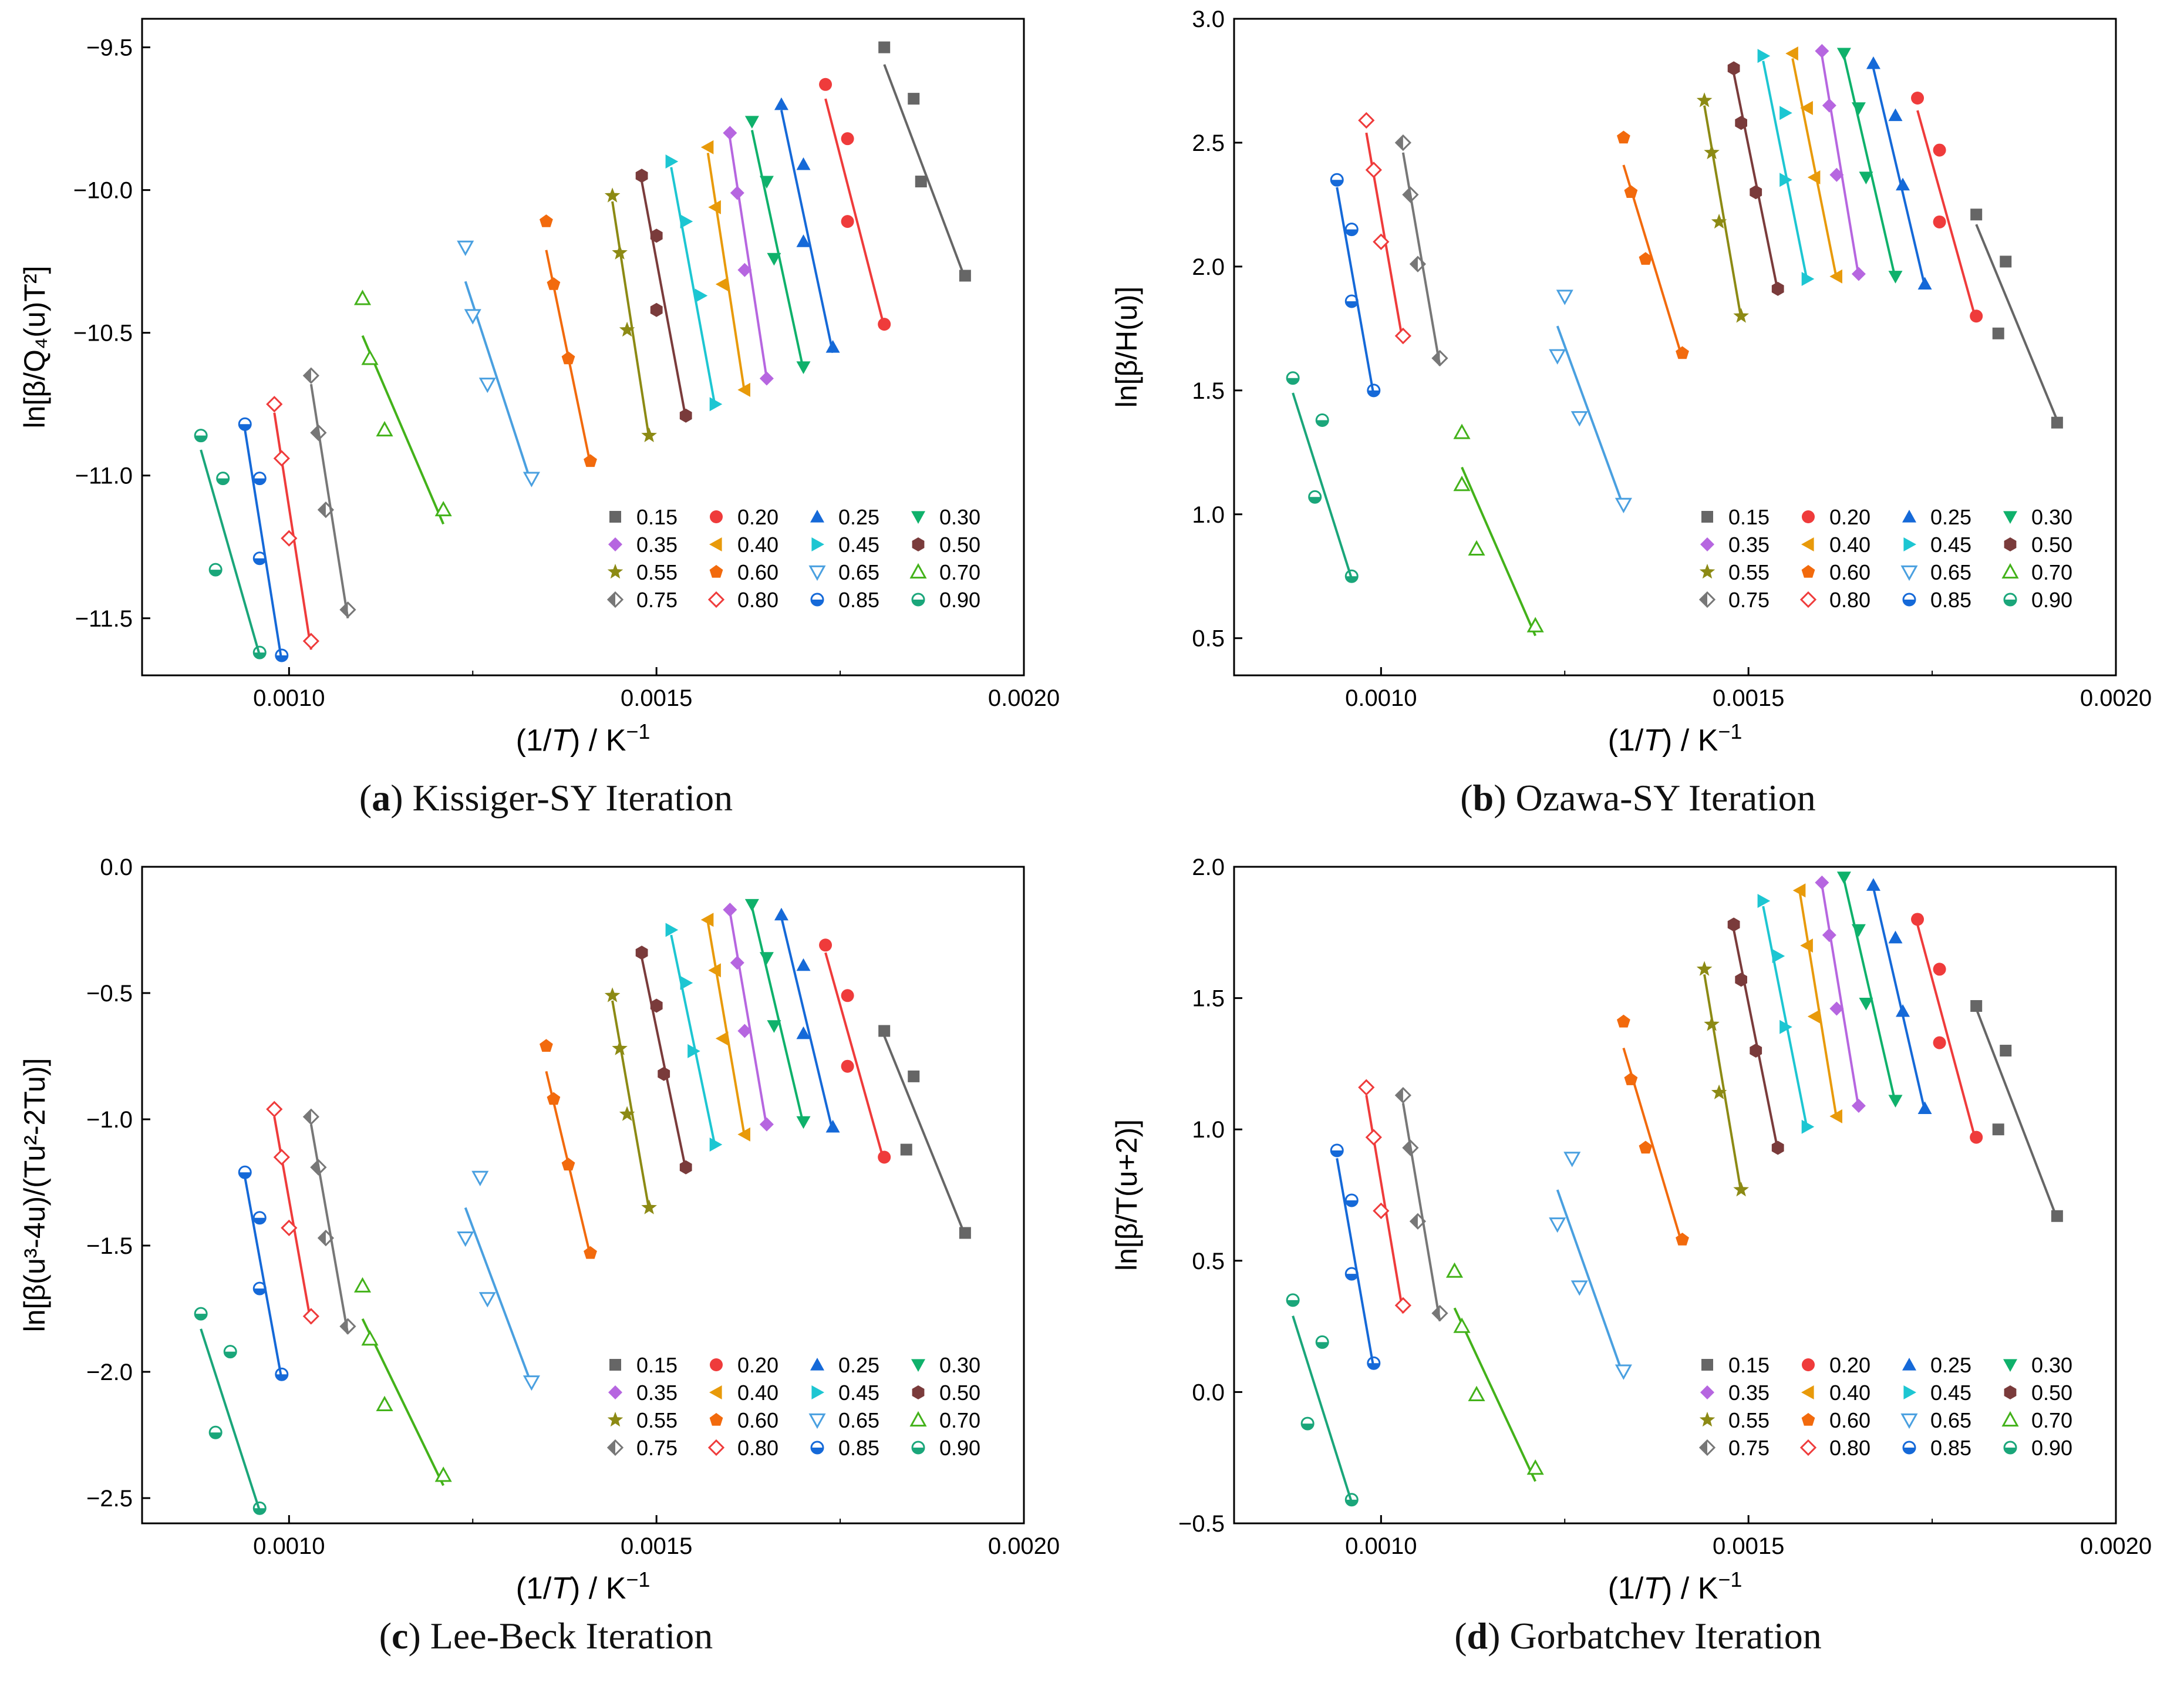 This screenshot has height=1696, width=2184. I want to click on series-c-0.75, so click(329, 1221).